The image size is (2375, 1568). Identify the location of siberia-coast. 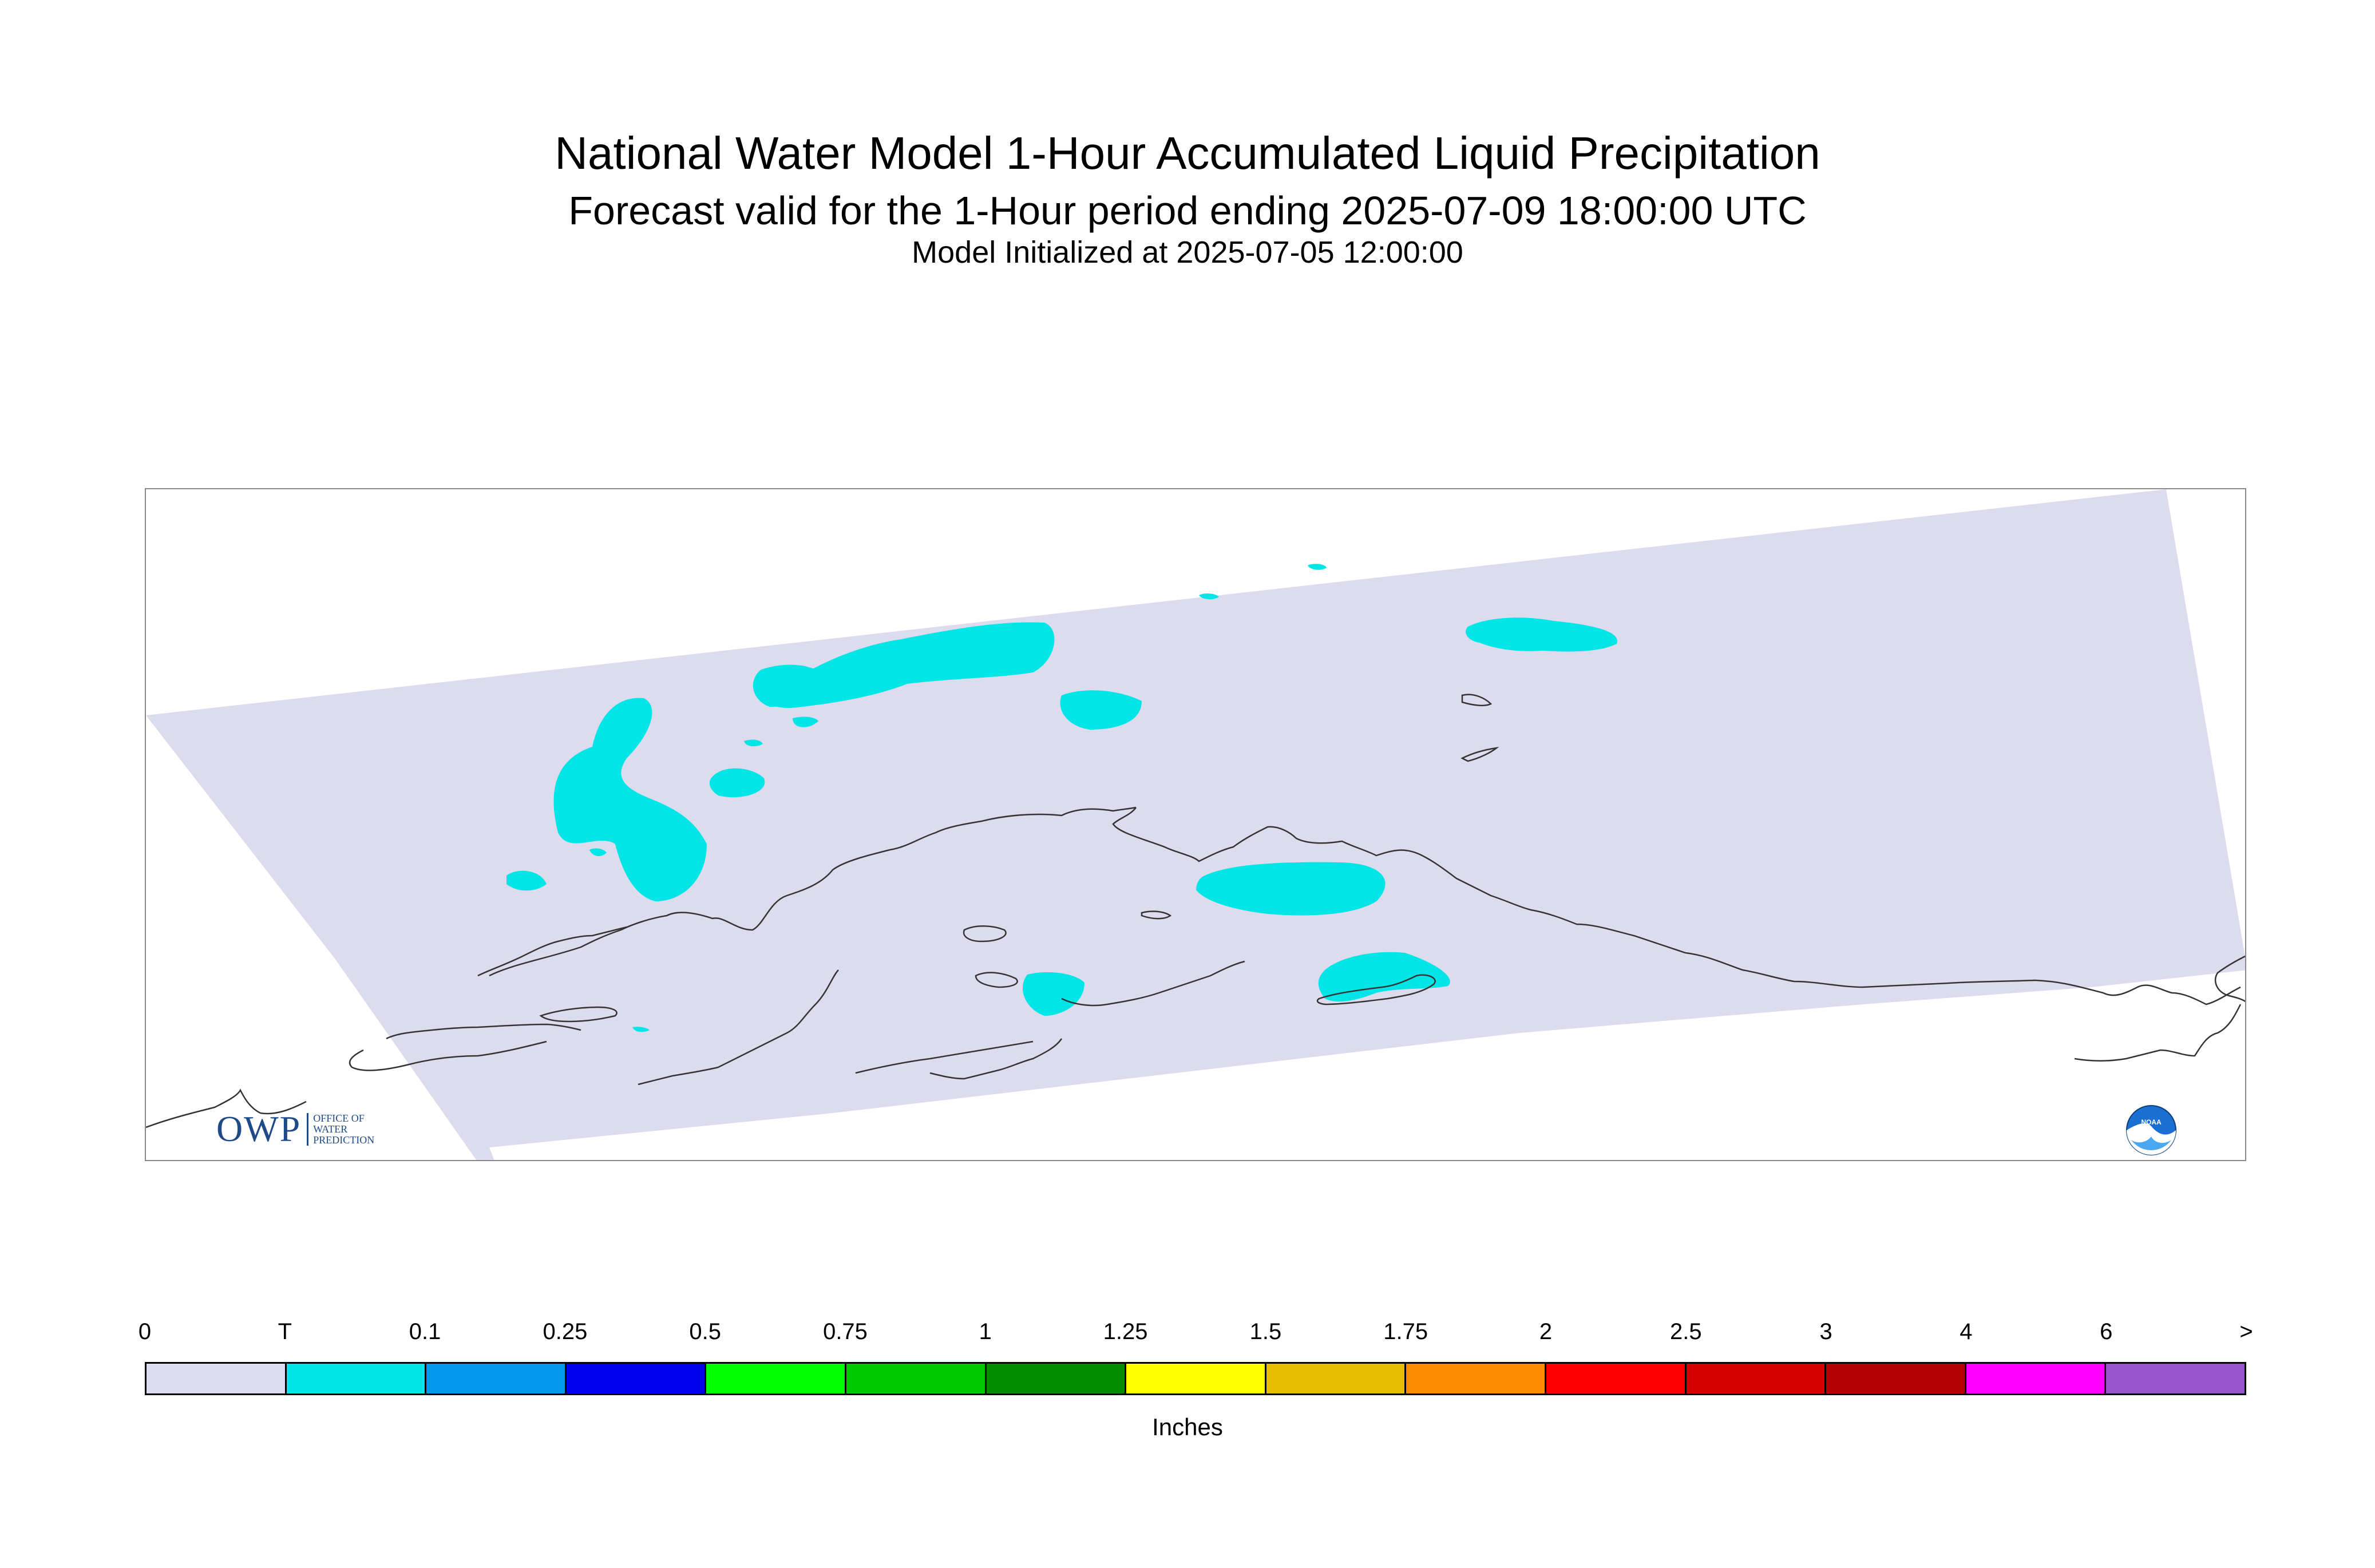
(227, 1108).